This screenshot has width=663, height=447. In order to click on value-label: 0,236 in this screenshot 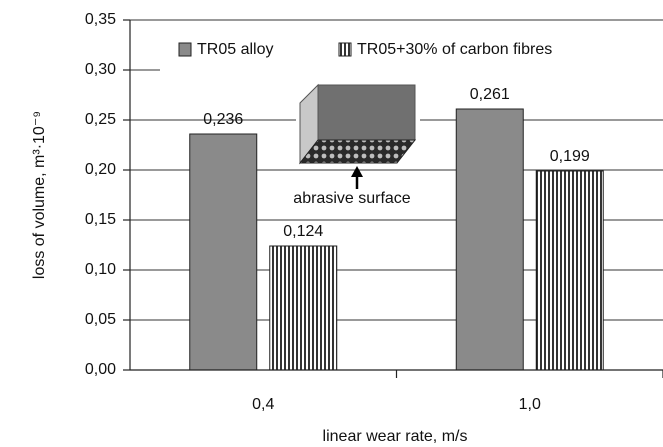, I will do `click(223, 119)`.